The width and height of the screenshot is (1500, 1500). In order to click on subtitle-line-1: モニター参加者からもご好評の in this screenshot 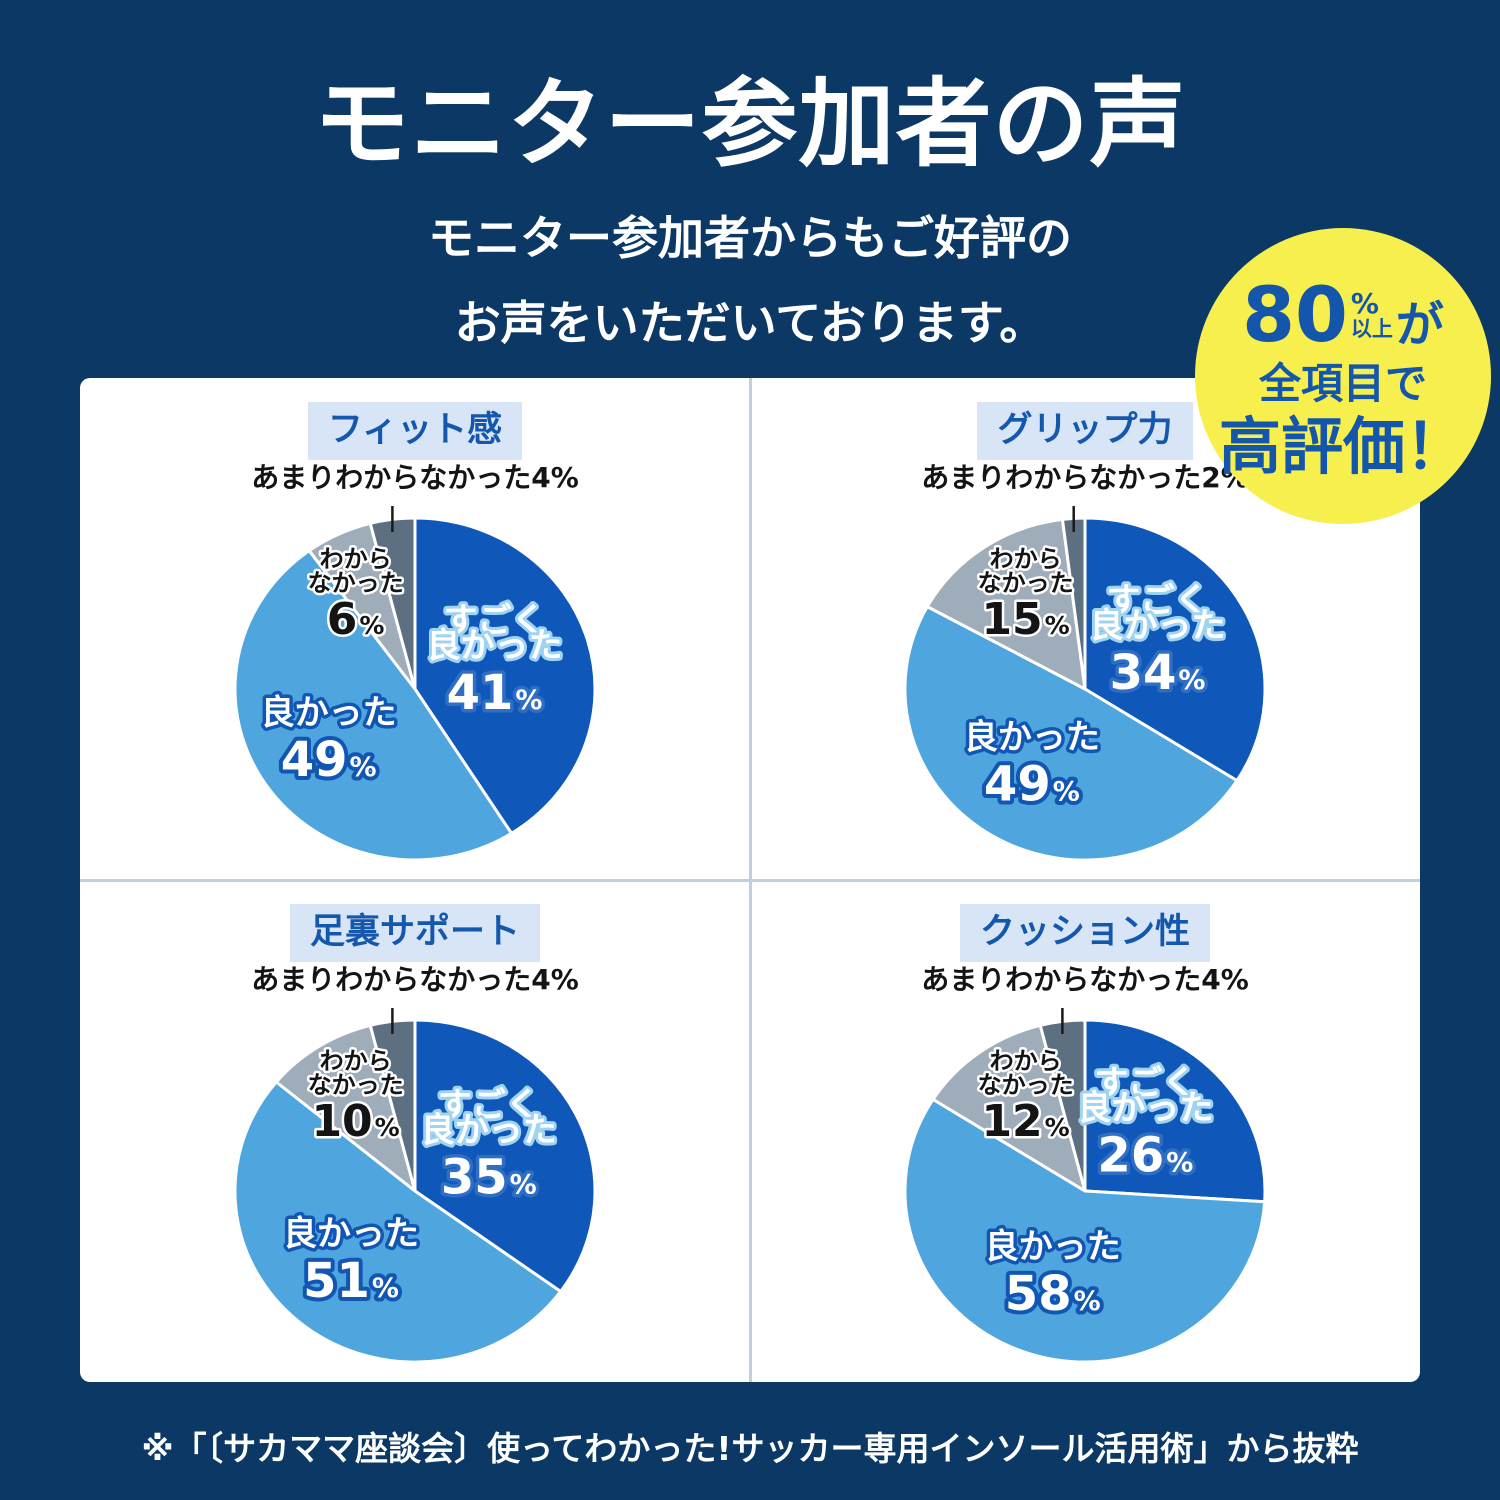, I will do `click(750, 238)`.